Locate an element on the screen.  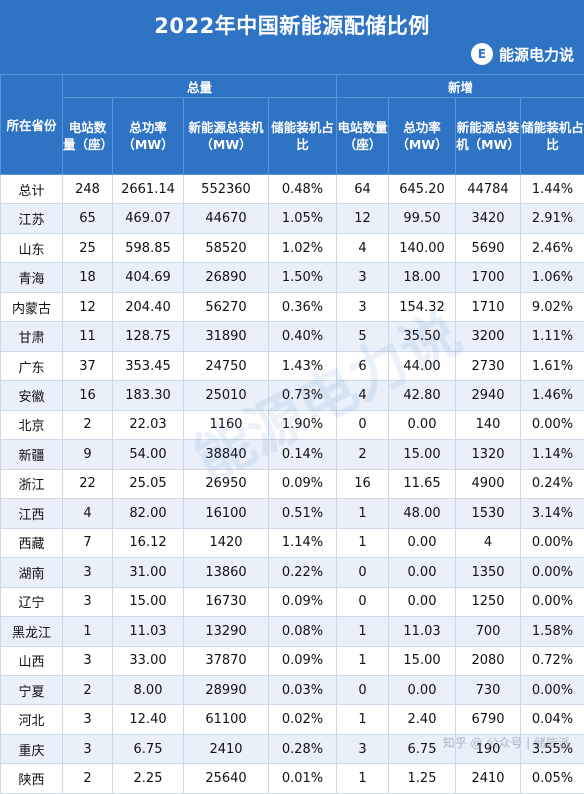
table-cell: 6 is located at coordinates (363, 365).